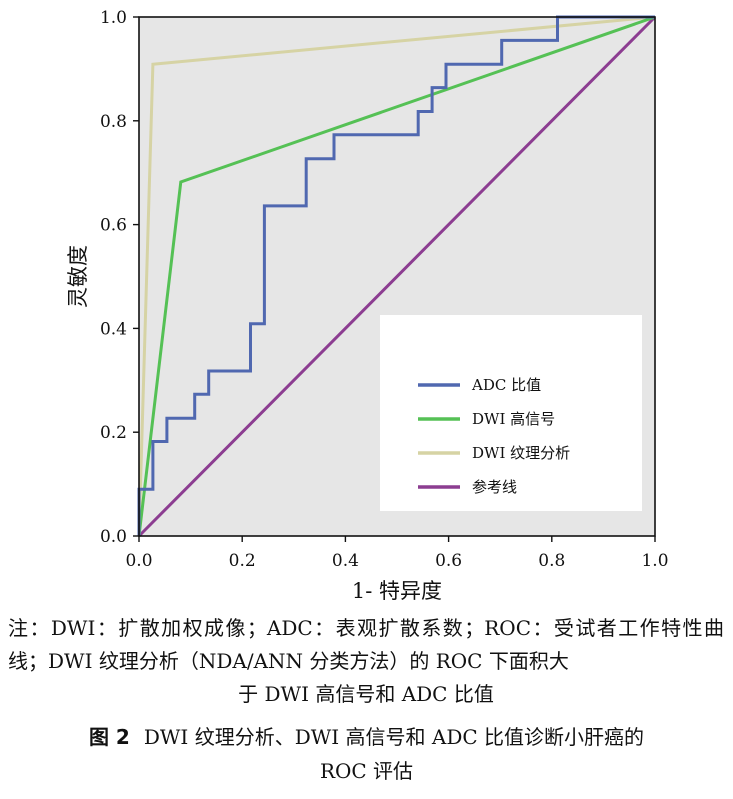 The height and width of the screenshot is (799, 733). What do you see at coordinates (113, 122) in the screenshot?
I see `y-tick-label: 0.8` at bounding box center [113, 122].